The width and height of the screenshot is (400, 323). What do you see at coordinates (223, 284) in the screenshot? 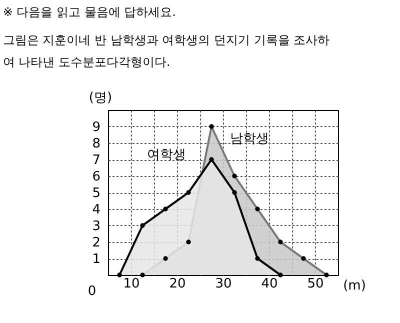
I see `x-tick-label: 30` at bounding box center [223, 284].